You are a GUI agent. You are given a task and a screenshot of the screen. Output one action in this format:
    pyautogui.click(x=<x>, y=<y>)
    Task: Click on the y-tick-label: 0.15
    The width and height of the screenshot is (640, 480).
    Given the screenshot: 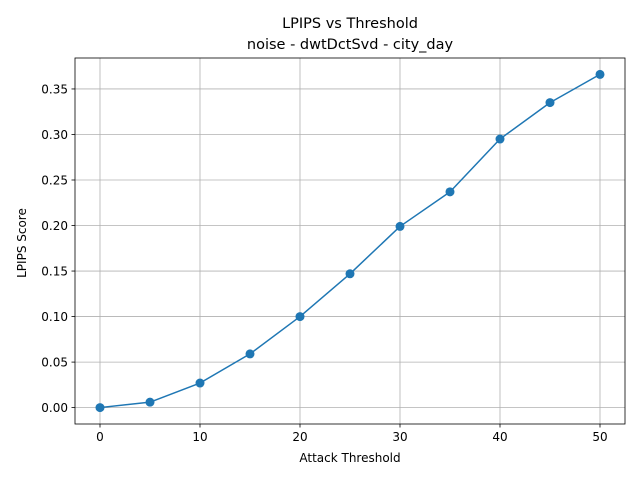 What is the action you would take?
    pyautogui.click(x=54, y=271)
    